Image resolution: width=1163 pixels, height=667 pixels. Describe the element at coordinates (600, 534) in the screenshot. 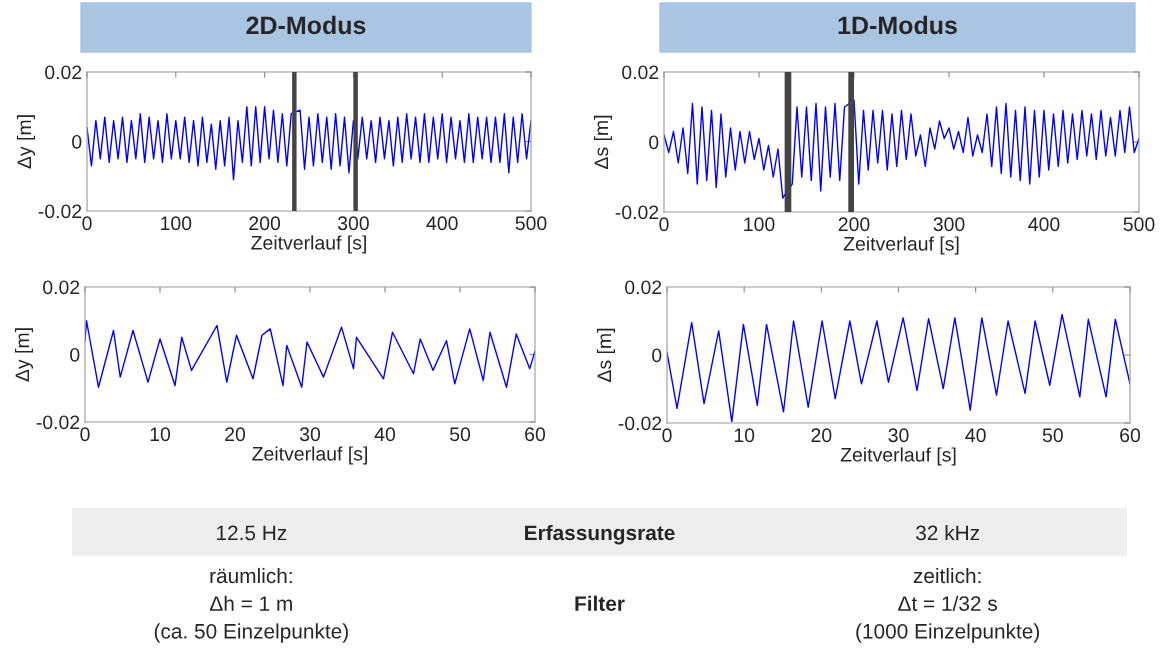

I see `text: Erfassungsrate` at that location.